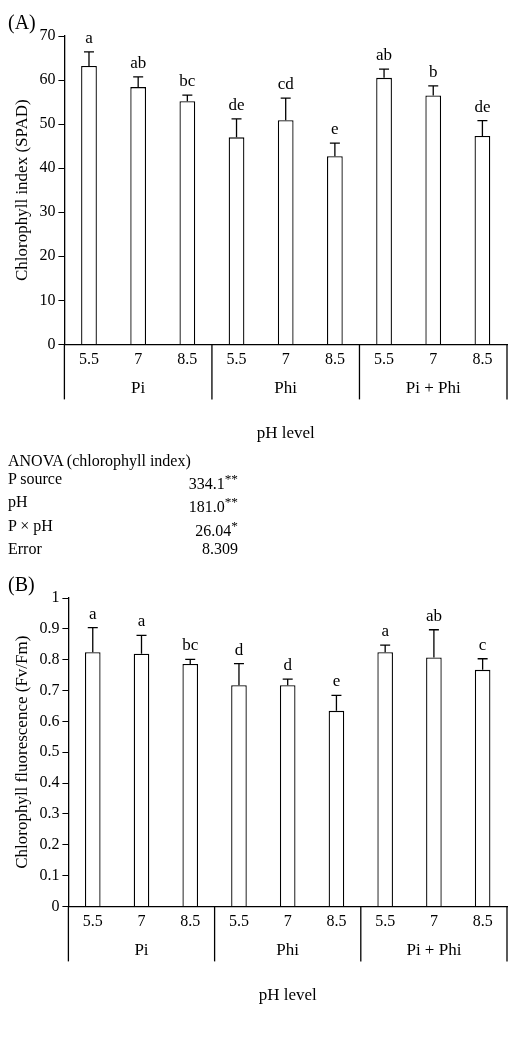  I want to click on chart-title: (B), so click(21, 585).